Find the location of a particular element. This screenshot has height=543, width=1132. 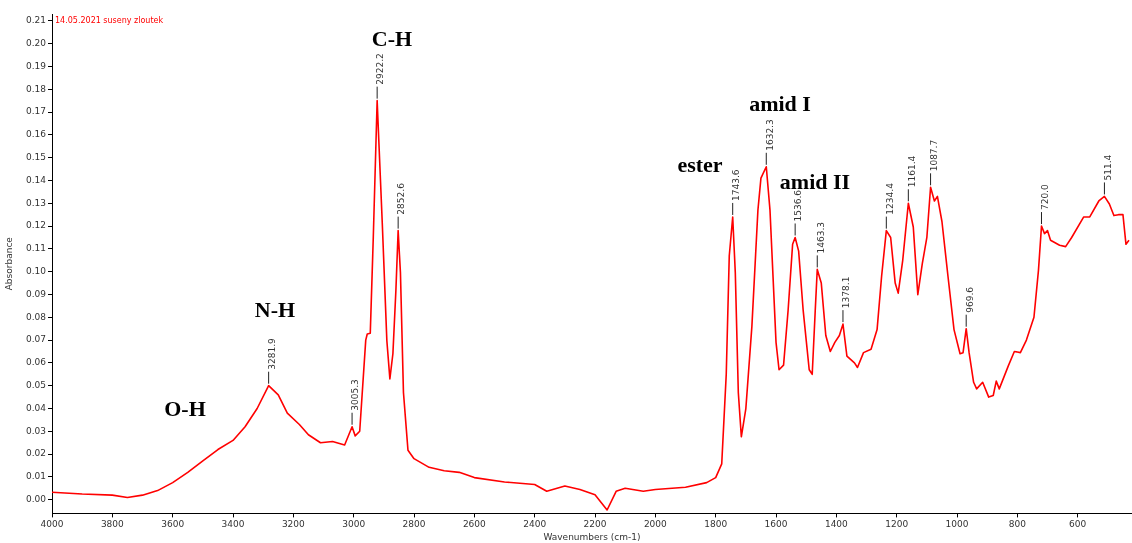

y-tick-label: 0.05 is located at coordinates (35, 385).